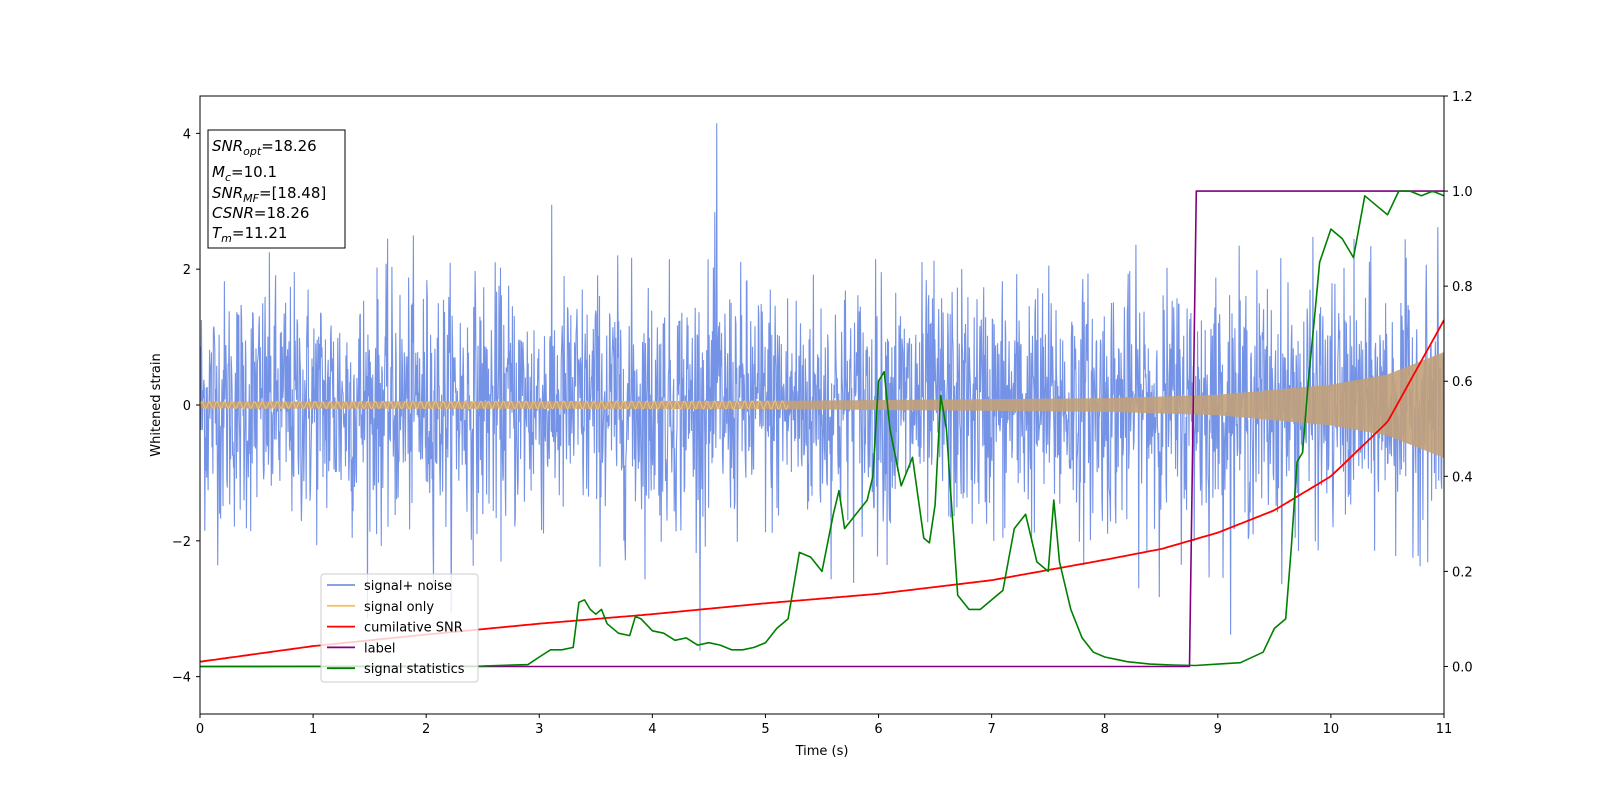  Describe the element at coordinates (260, 213) in the screenshot. I see `annotation-csnr: CSNR=18.26` at that location.